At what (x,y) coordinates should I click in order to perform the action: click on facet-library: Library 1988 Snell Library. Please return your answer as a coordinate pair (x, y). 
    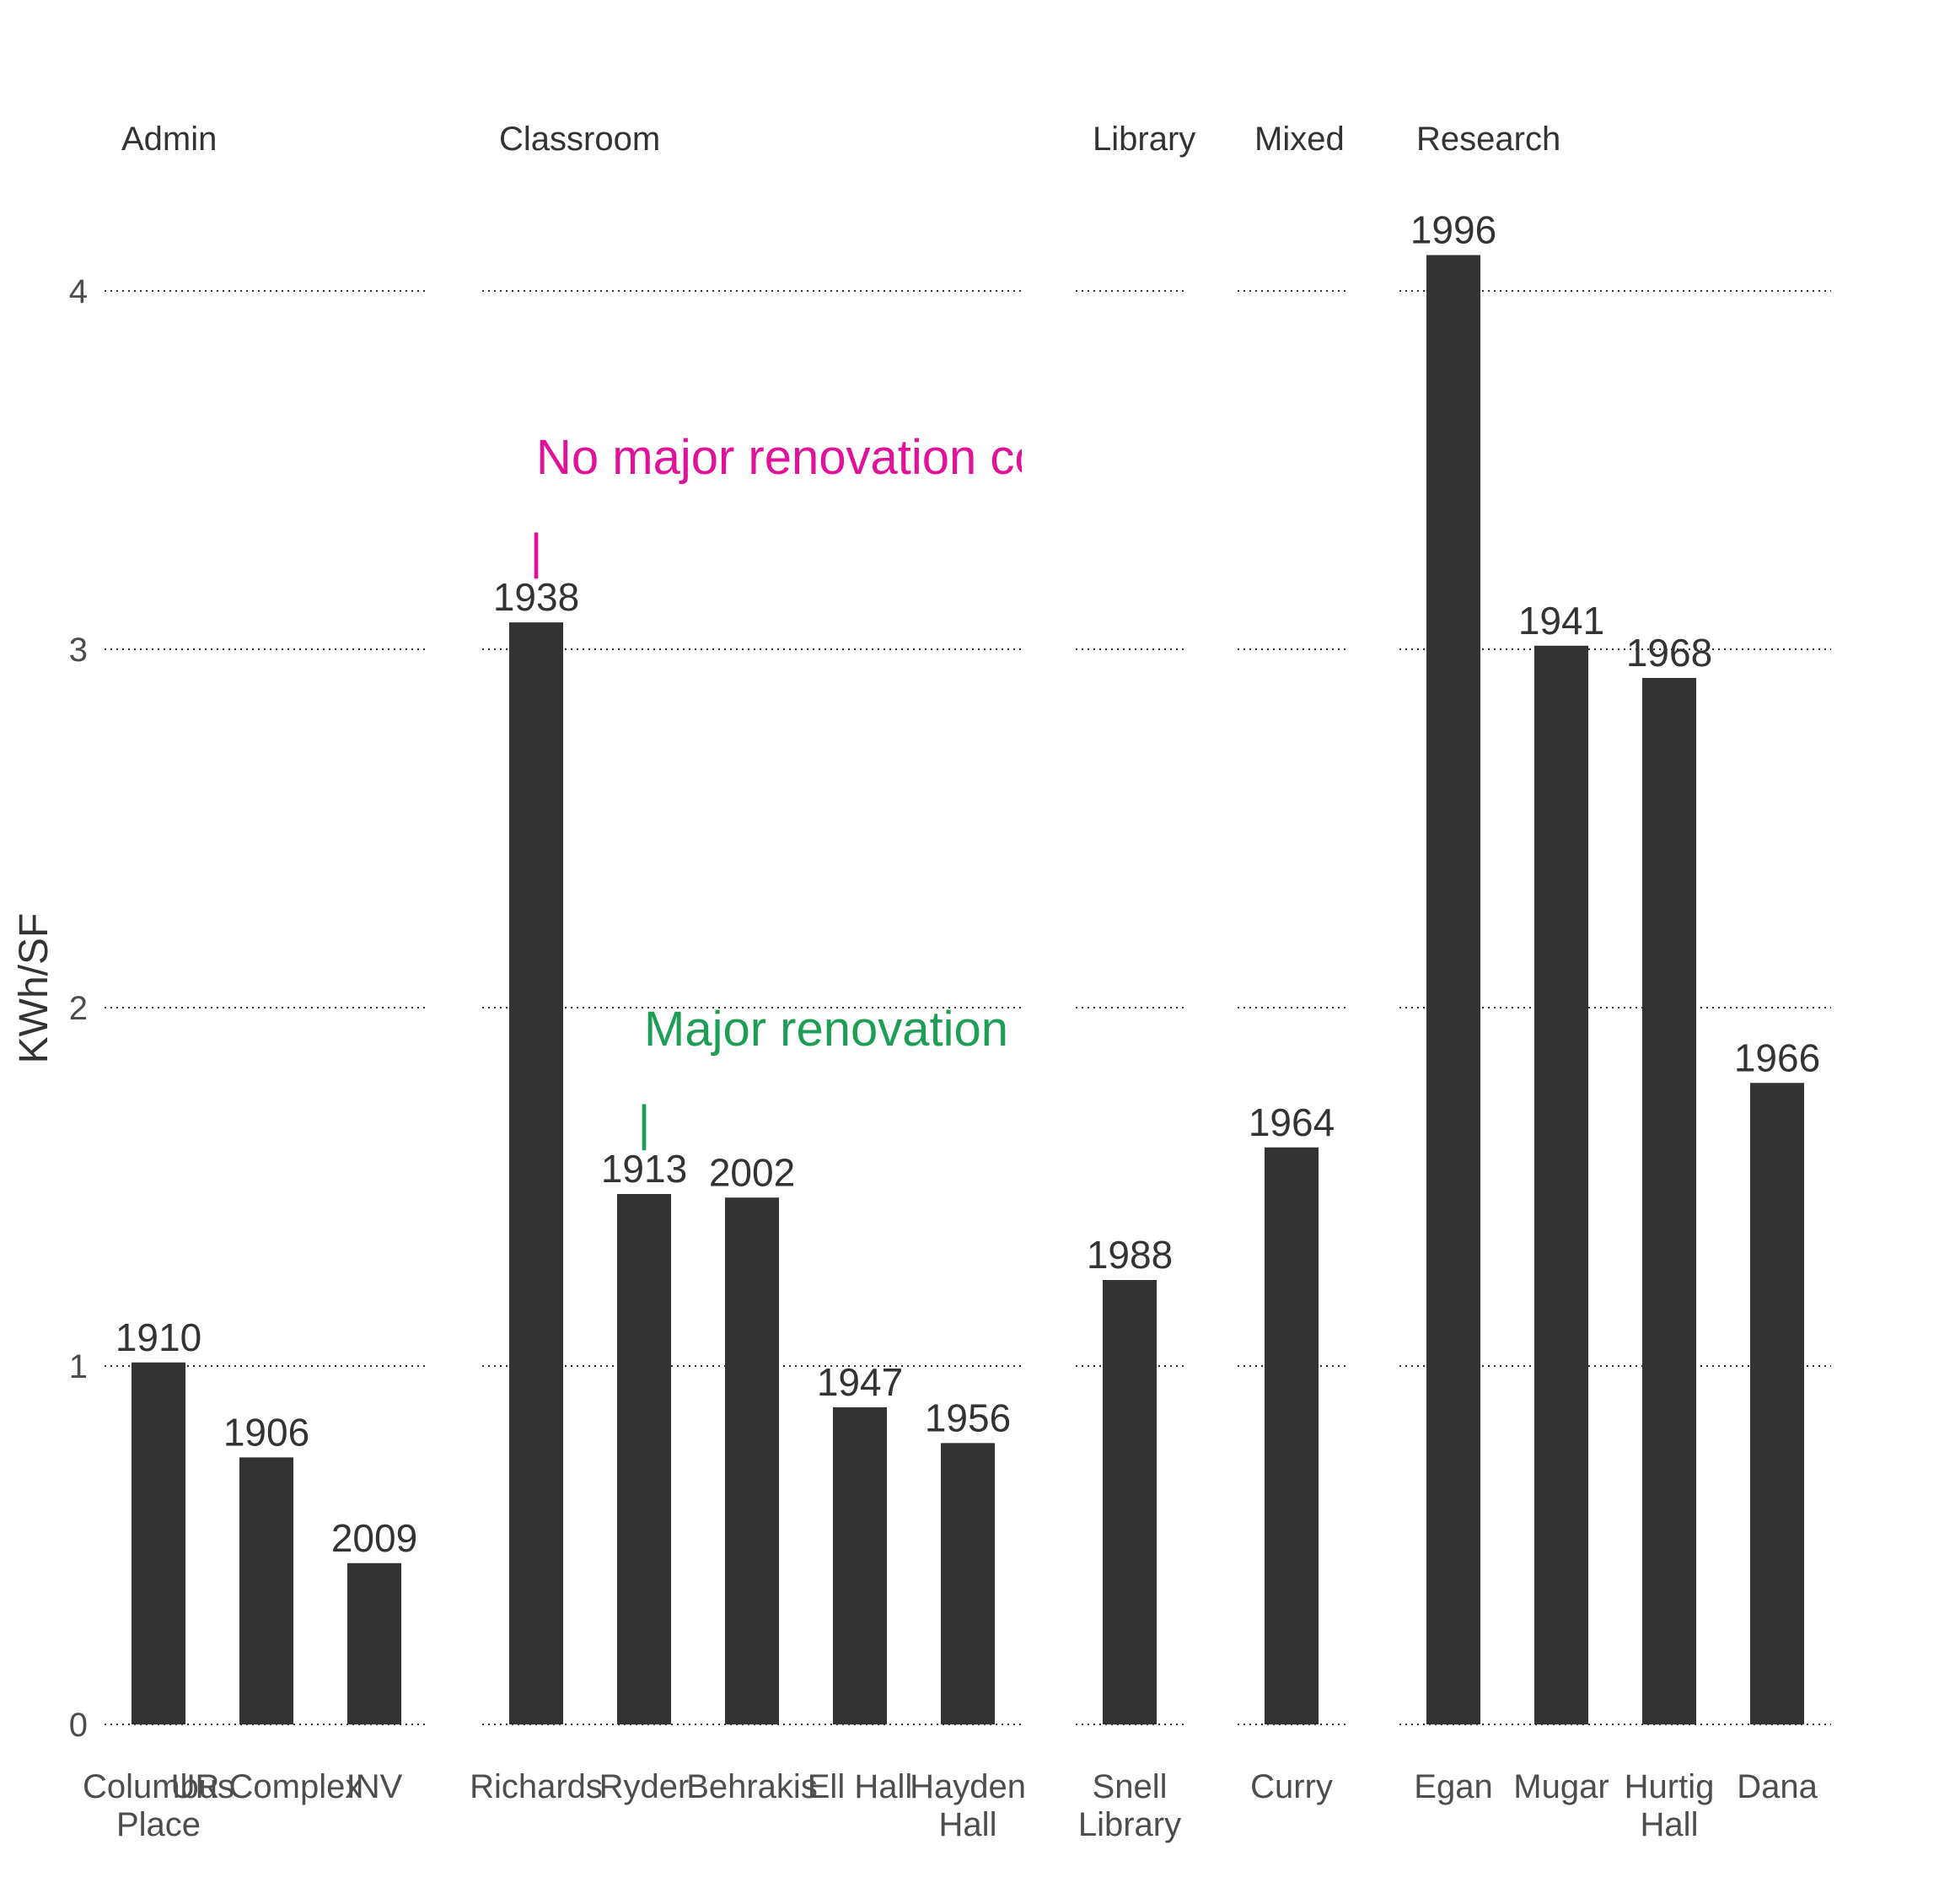
    Looking at the image, I should click on (1135, 982).